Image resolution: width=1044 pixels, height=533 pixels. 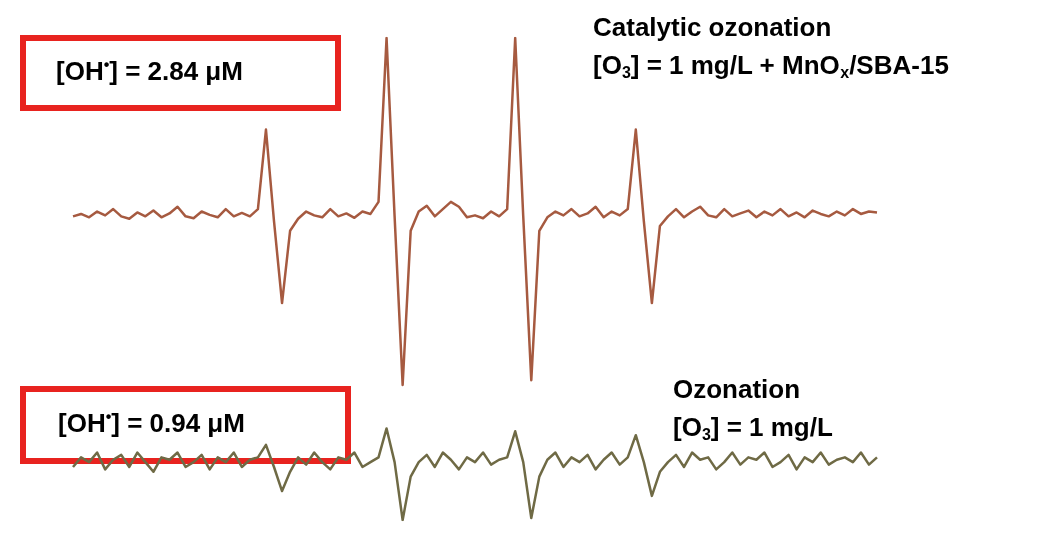 What do you see at coordinates (151, 422) in the screenshot?
I see `annotation: [OH•] = 0.94 μM` at bounding box center [151, 422].